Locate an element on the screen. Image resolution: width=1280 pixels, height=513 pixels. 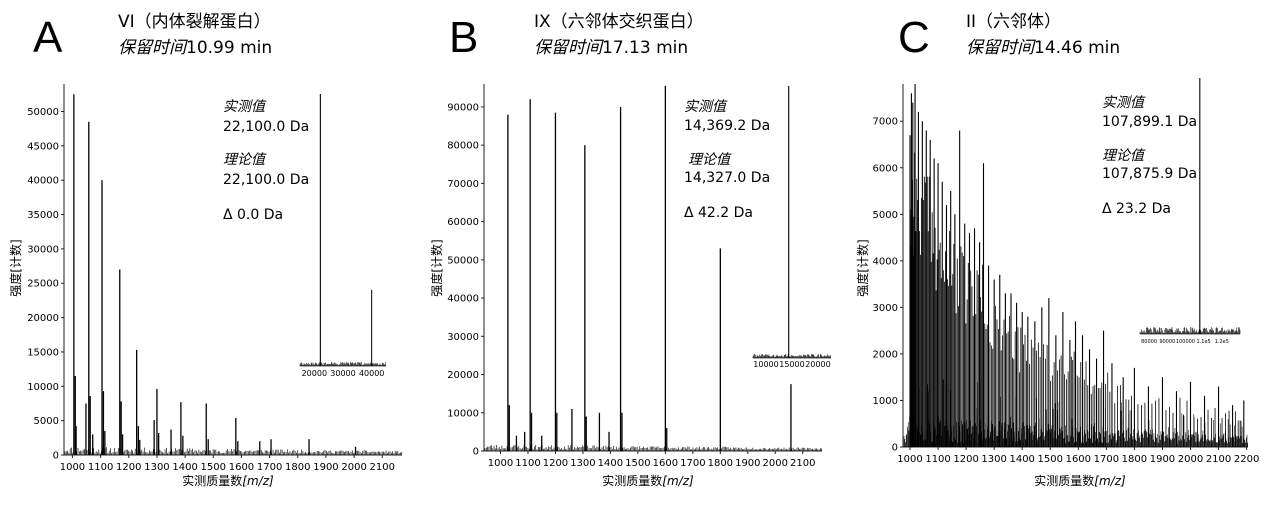
panel-c-x-tick-label: 1000 is located at coordinates (909, 459).